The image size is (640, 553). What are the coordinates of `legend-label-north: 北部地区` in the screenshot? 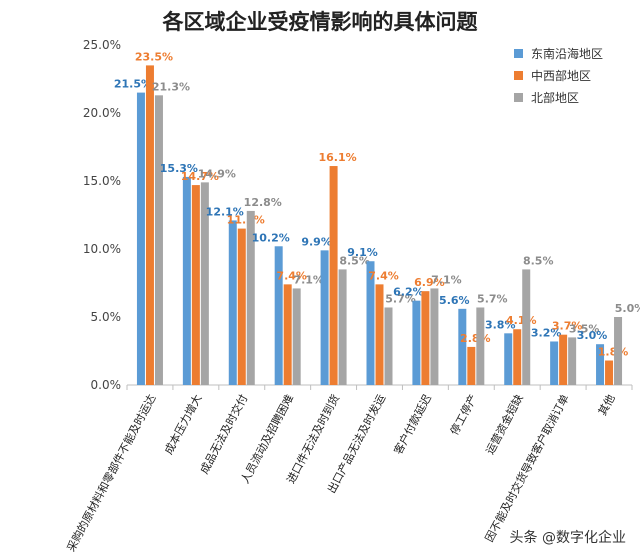 It's located at (555, 97).